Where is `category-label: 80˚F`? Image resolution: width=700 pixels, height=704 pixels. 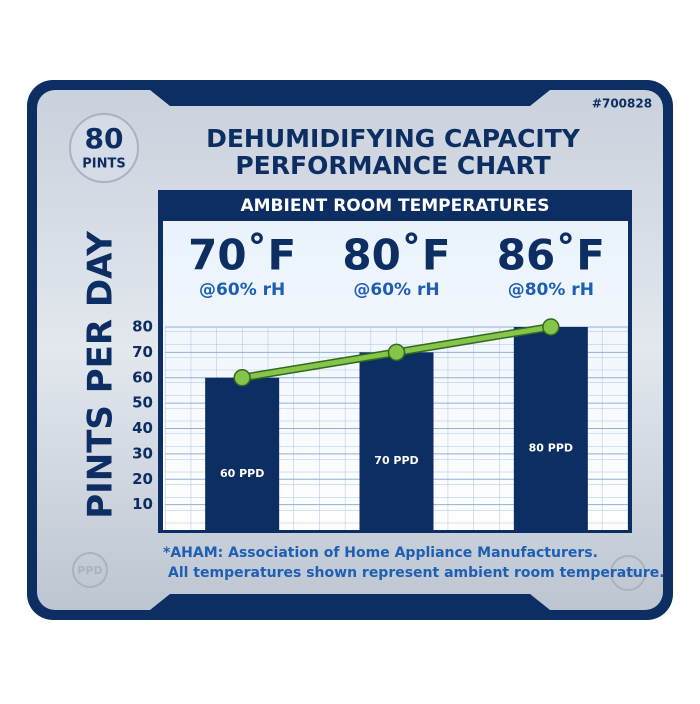 category-label: 80˚F is located at coordinates (396, 255).